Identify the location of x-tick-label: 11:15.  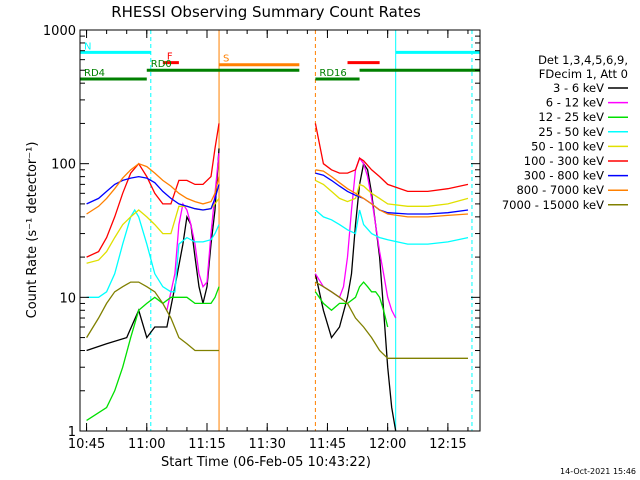
(206, 444).